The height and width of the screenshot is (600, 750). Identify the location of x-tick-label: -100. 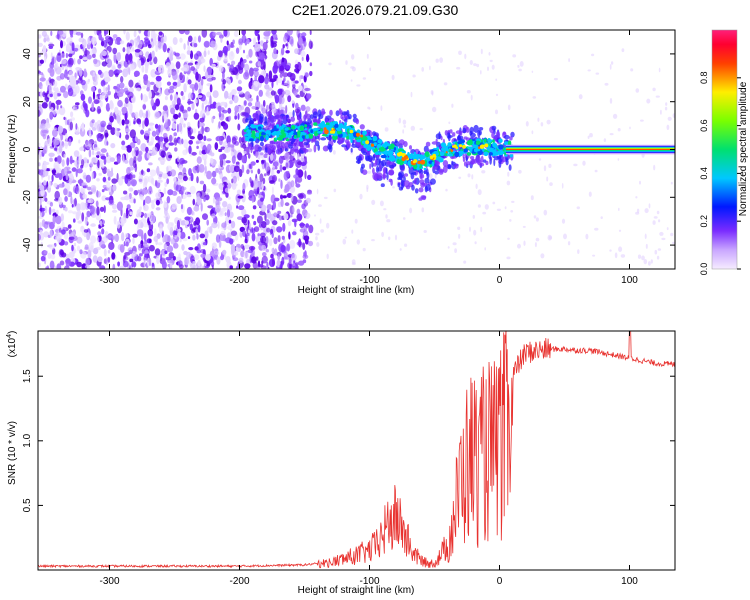
(369, 581).